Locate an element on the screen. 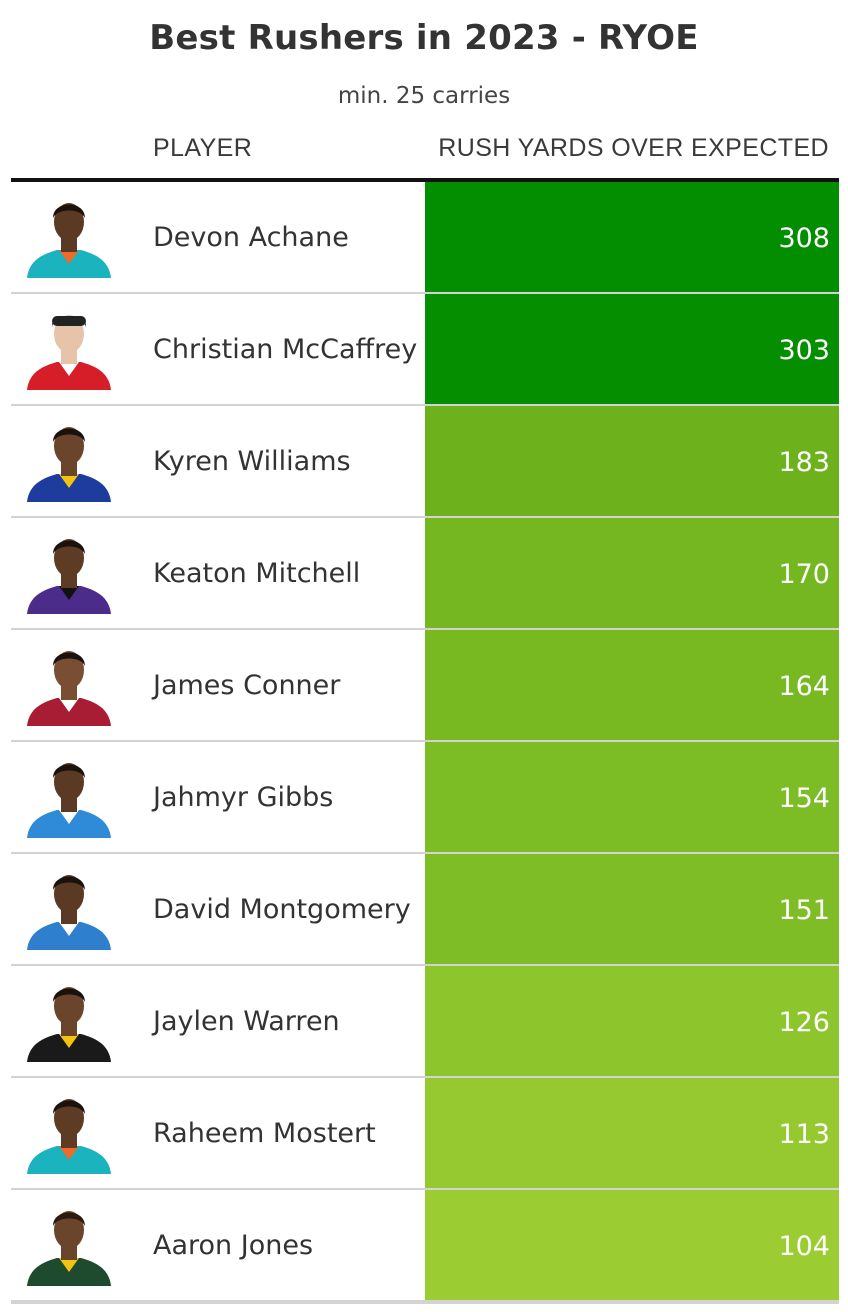  header-rule is located at coordinates (425, 180).